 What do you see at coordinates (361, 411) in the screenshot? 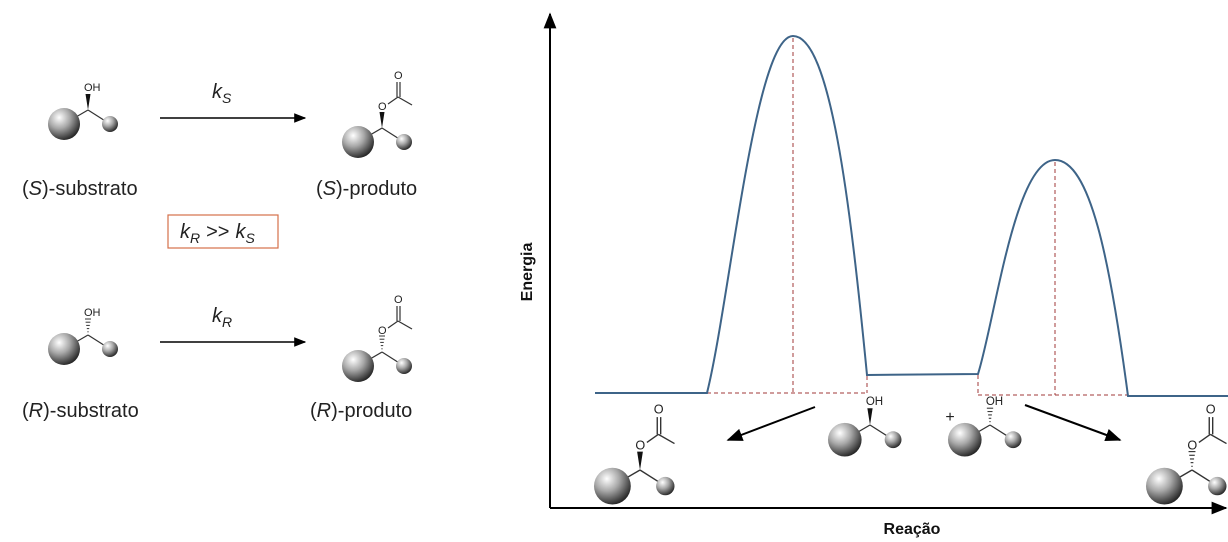
I see `product-label: (R)-produto` at bounding box center [361, 411].